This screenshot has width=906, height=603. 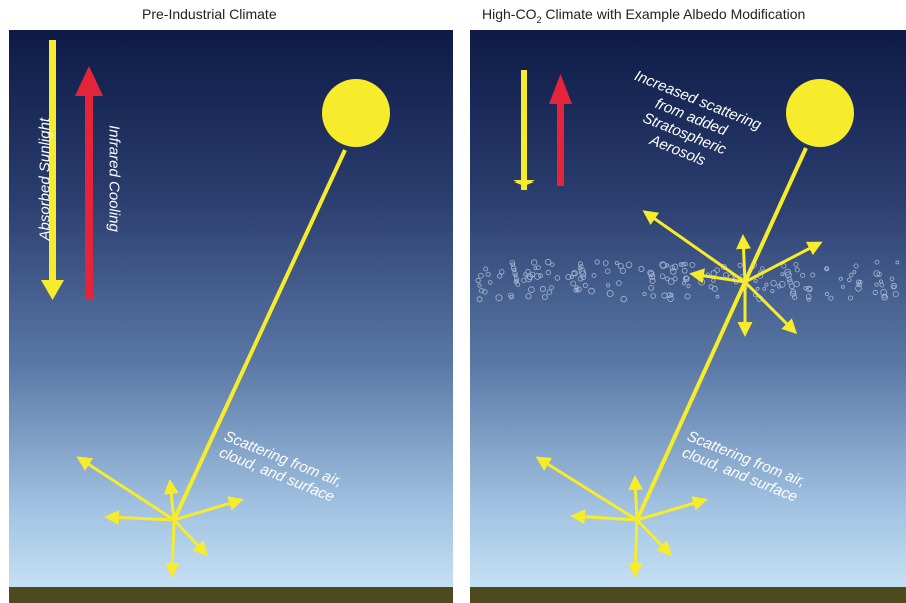 What do you see at coordinates (691, 401) in the screenshot?
I see `transmitted-sunlight-ray` at bounding box center [691, 401].